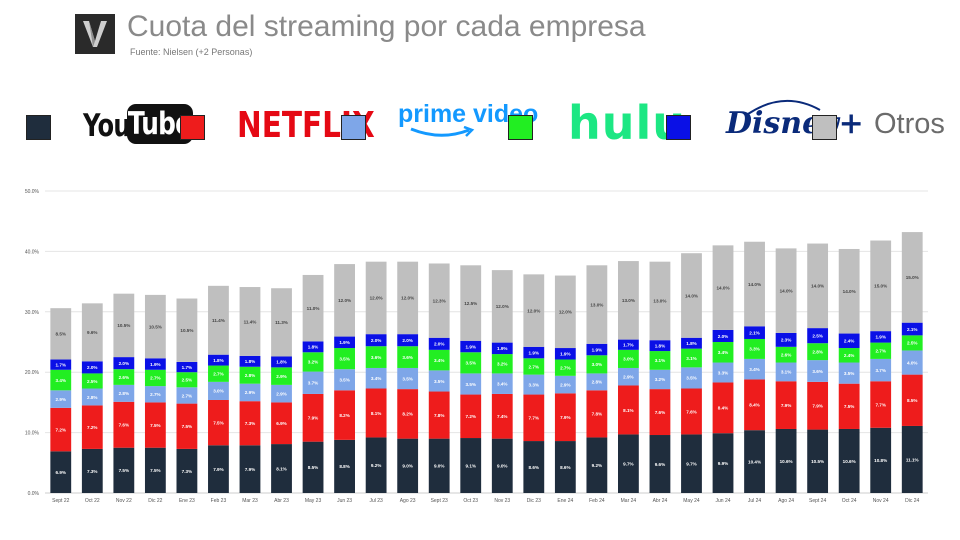 Image resolution: width=960 pixels, height=540 pixels. Describe the element at coordinates (912, 362) in the screenshot. I see `data-label: 4.0%` at that location.